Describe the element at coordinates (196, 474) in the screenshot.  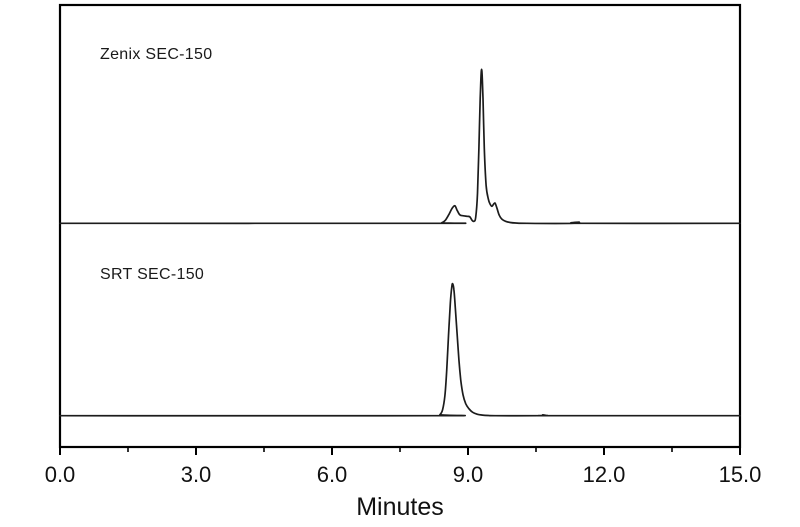
I see `x-tick-label: 3.0` at that location.